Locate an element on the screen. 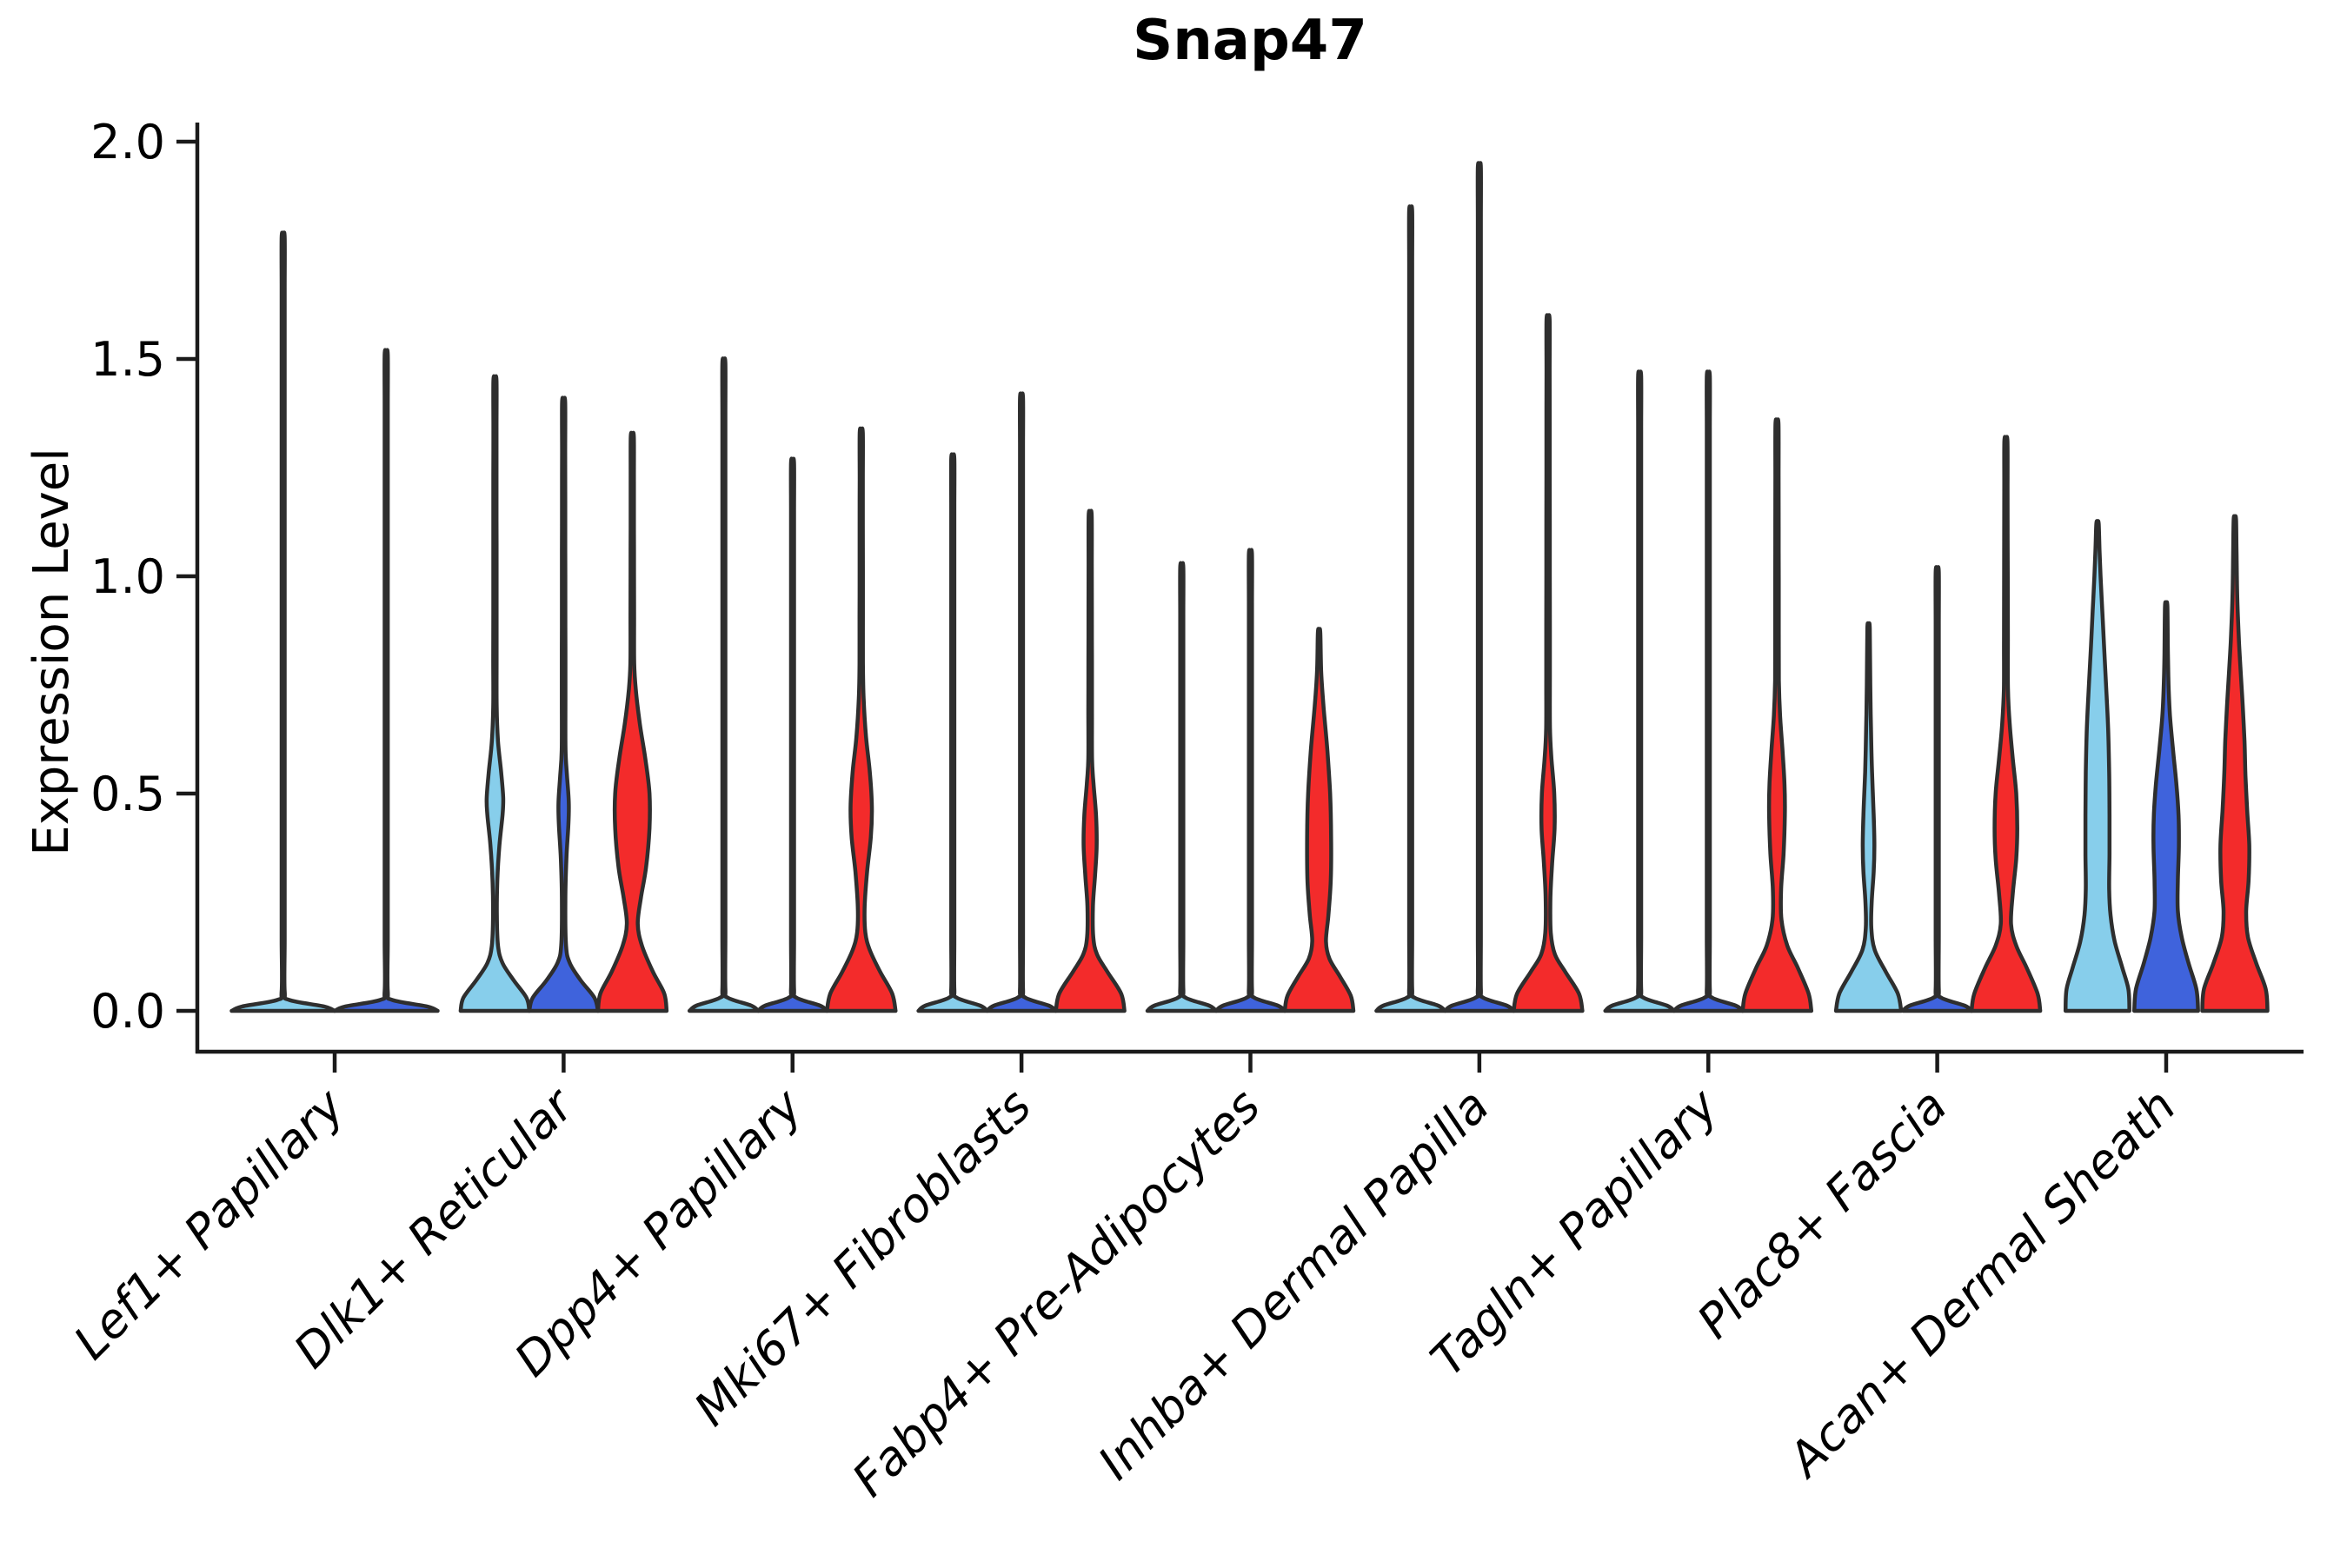 Image resolution: width=2347 pixels, height=1568 pixels. y-tick-label: 1.0 is located at coordinates (128, 576).